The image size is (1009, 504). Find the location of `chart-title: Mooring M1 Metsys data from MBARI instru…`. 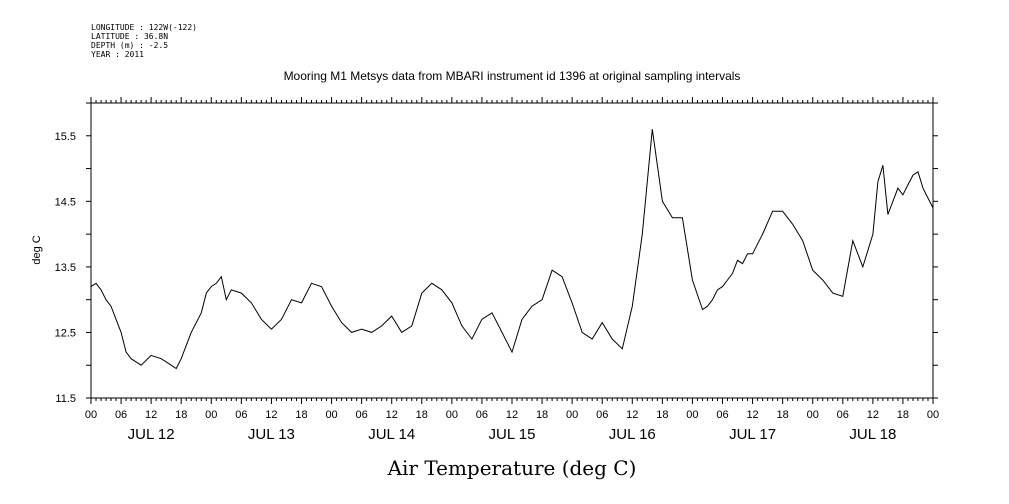

chart-title: Mooring M1 Metsys data from MBARI instru… is located at coordinates (512, 76).